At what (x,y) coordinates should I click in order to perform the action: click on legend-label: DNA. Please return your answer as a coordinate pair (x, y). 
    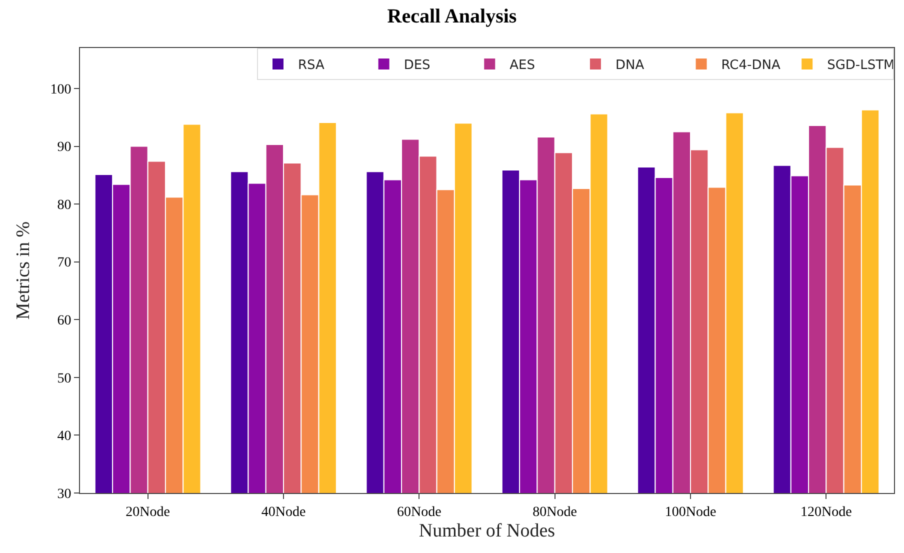
    Looking at the image, I should click on (629, 66).